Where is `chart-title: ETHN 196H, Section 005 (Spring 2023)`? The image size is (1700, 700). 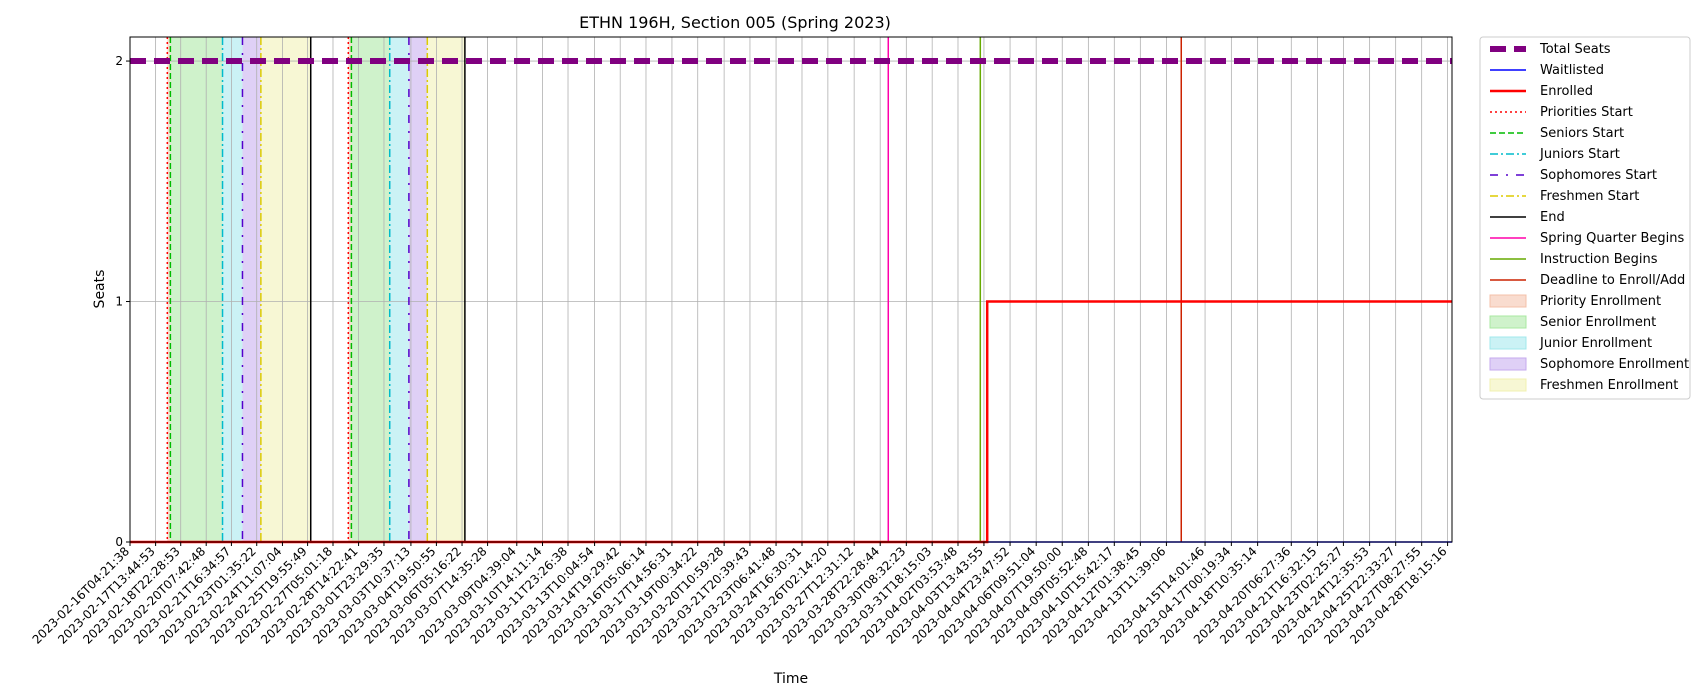 chart-title: ETHN 196H, Section 005 (Spring 2023) is located at coordinates (735, 22).